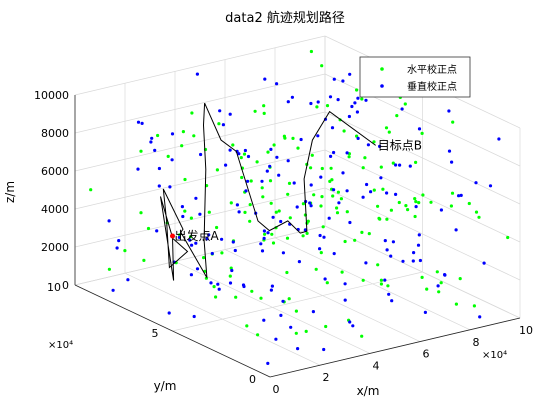  What do you see at coordinates (376, 365) in the screenshot?
I see `x-tick-label: 4` at bounding box center [376, 365].